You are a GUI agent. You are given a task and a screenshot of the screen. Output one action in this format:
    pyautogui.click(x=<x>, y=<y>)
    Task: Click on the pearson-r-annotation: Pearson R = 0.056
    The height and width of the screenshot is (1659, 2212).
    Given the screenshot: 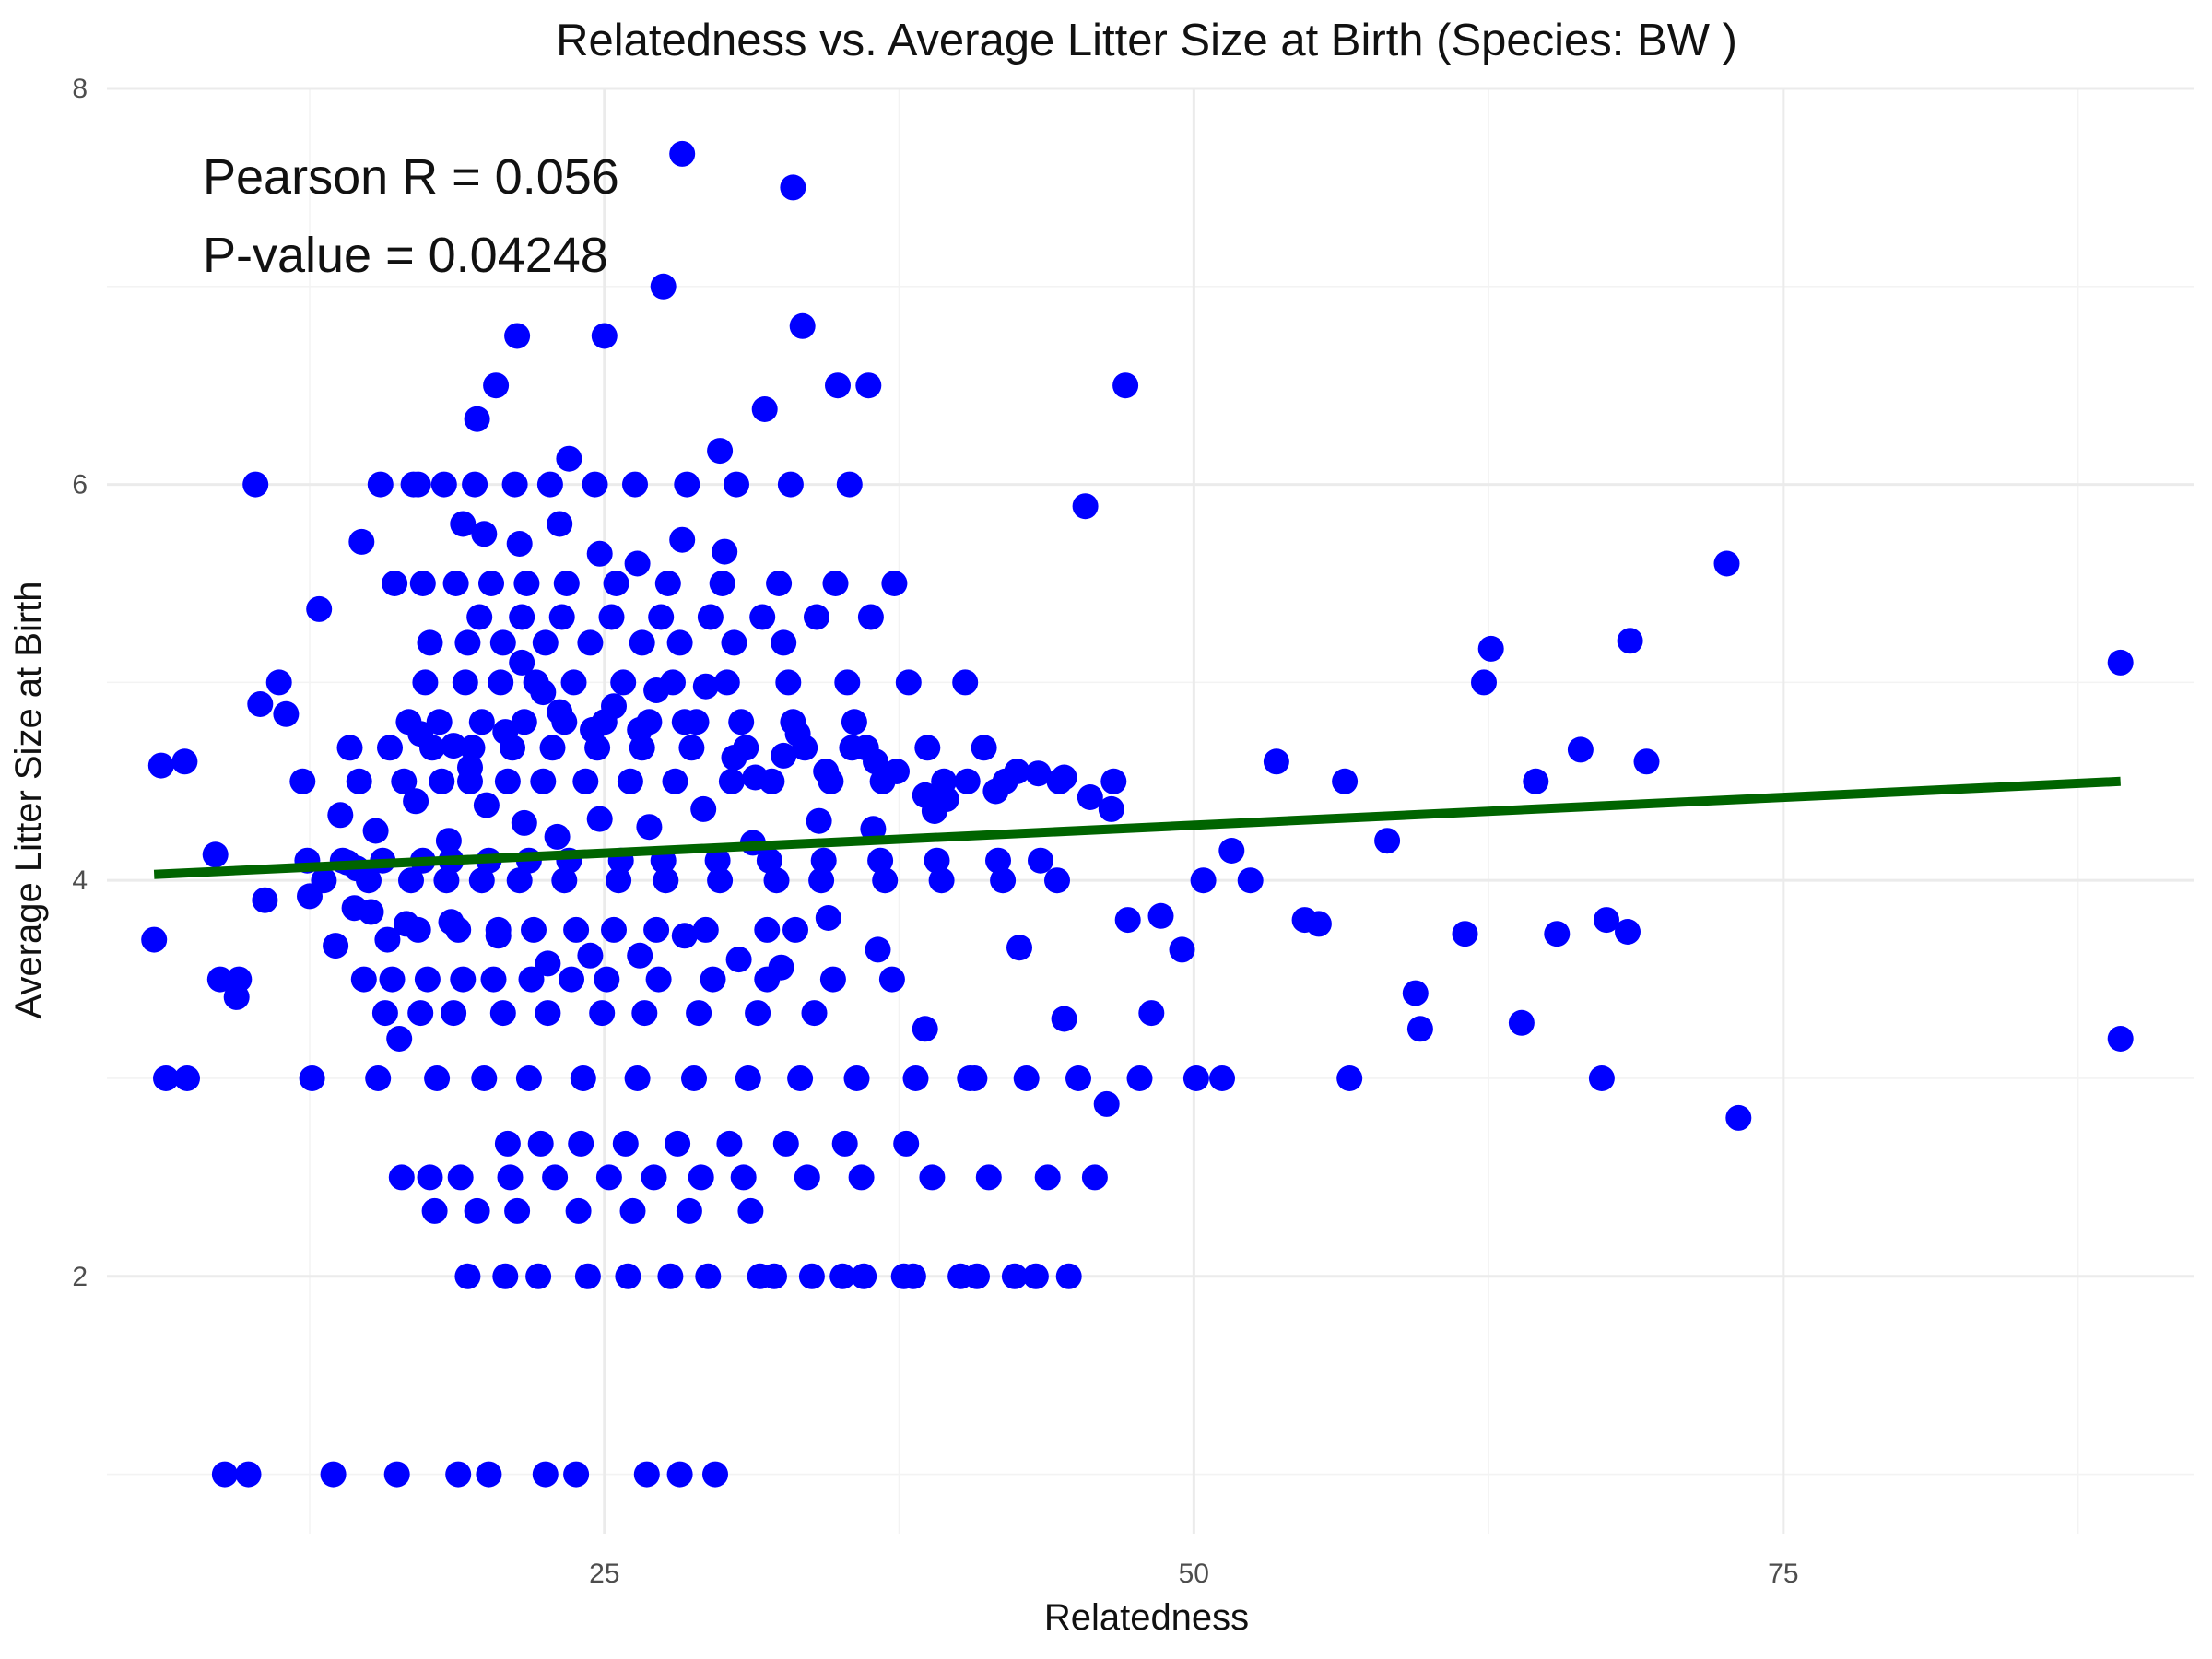 What is the action you would take?
    pyautogui.click(x=411, y=177)
    